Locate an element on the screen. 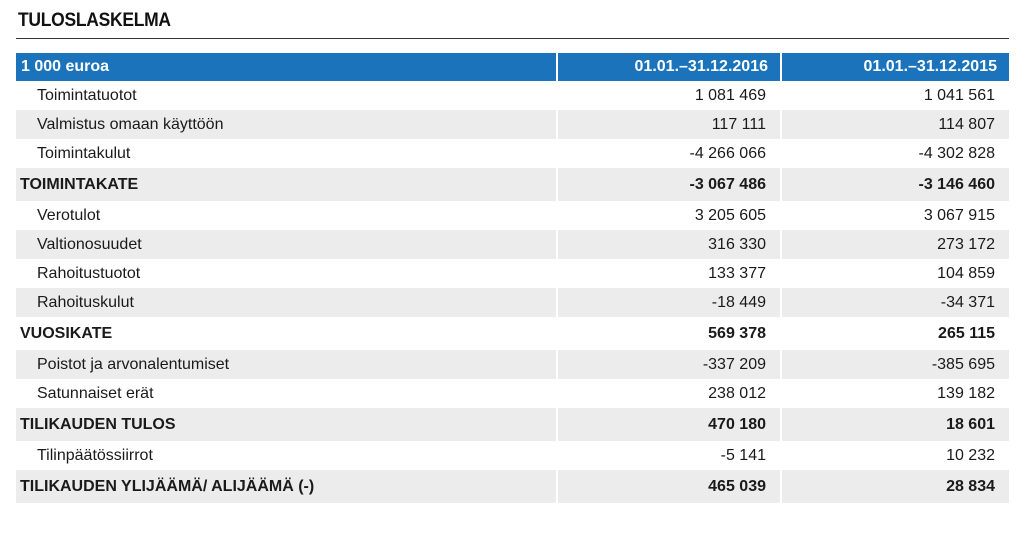 The width and height of the screenshot is (1024, 536). table-row: Rahoituskulut -18 449 -34 371 is located at coordinates (512, 302).